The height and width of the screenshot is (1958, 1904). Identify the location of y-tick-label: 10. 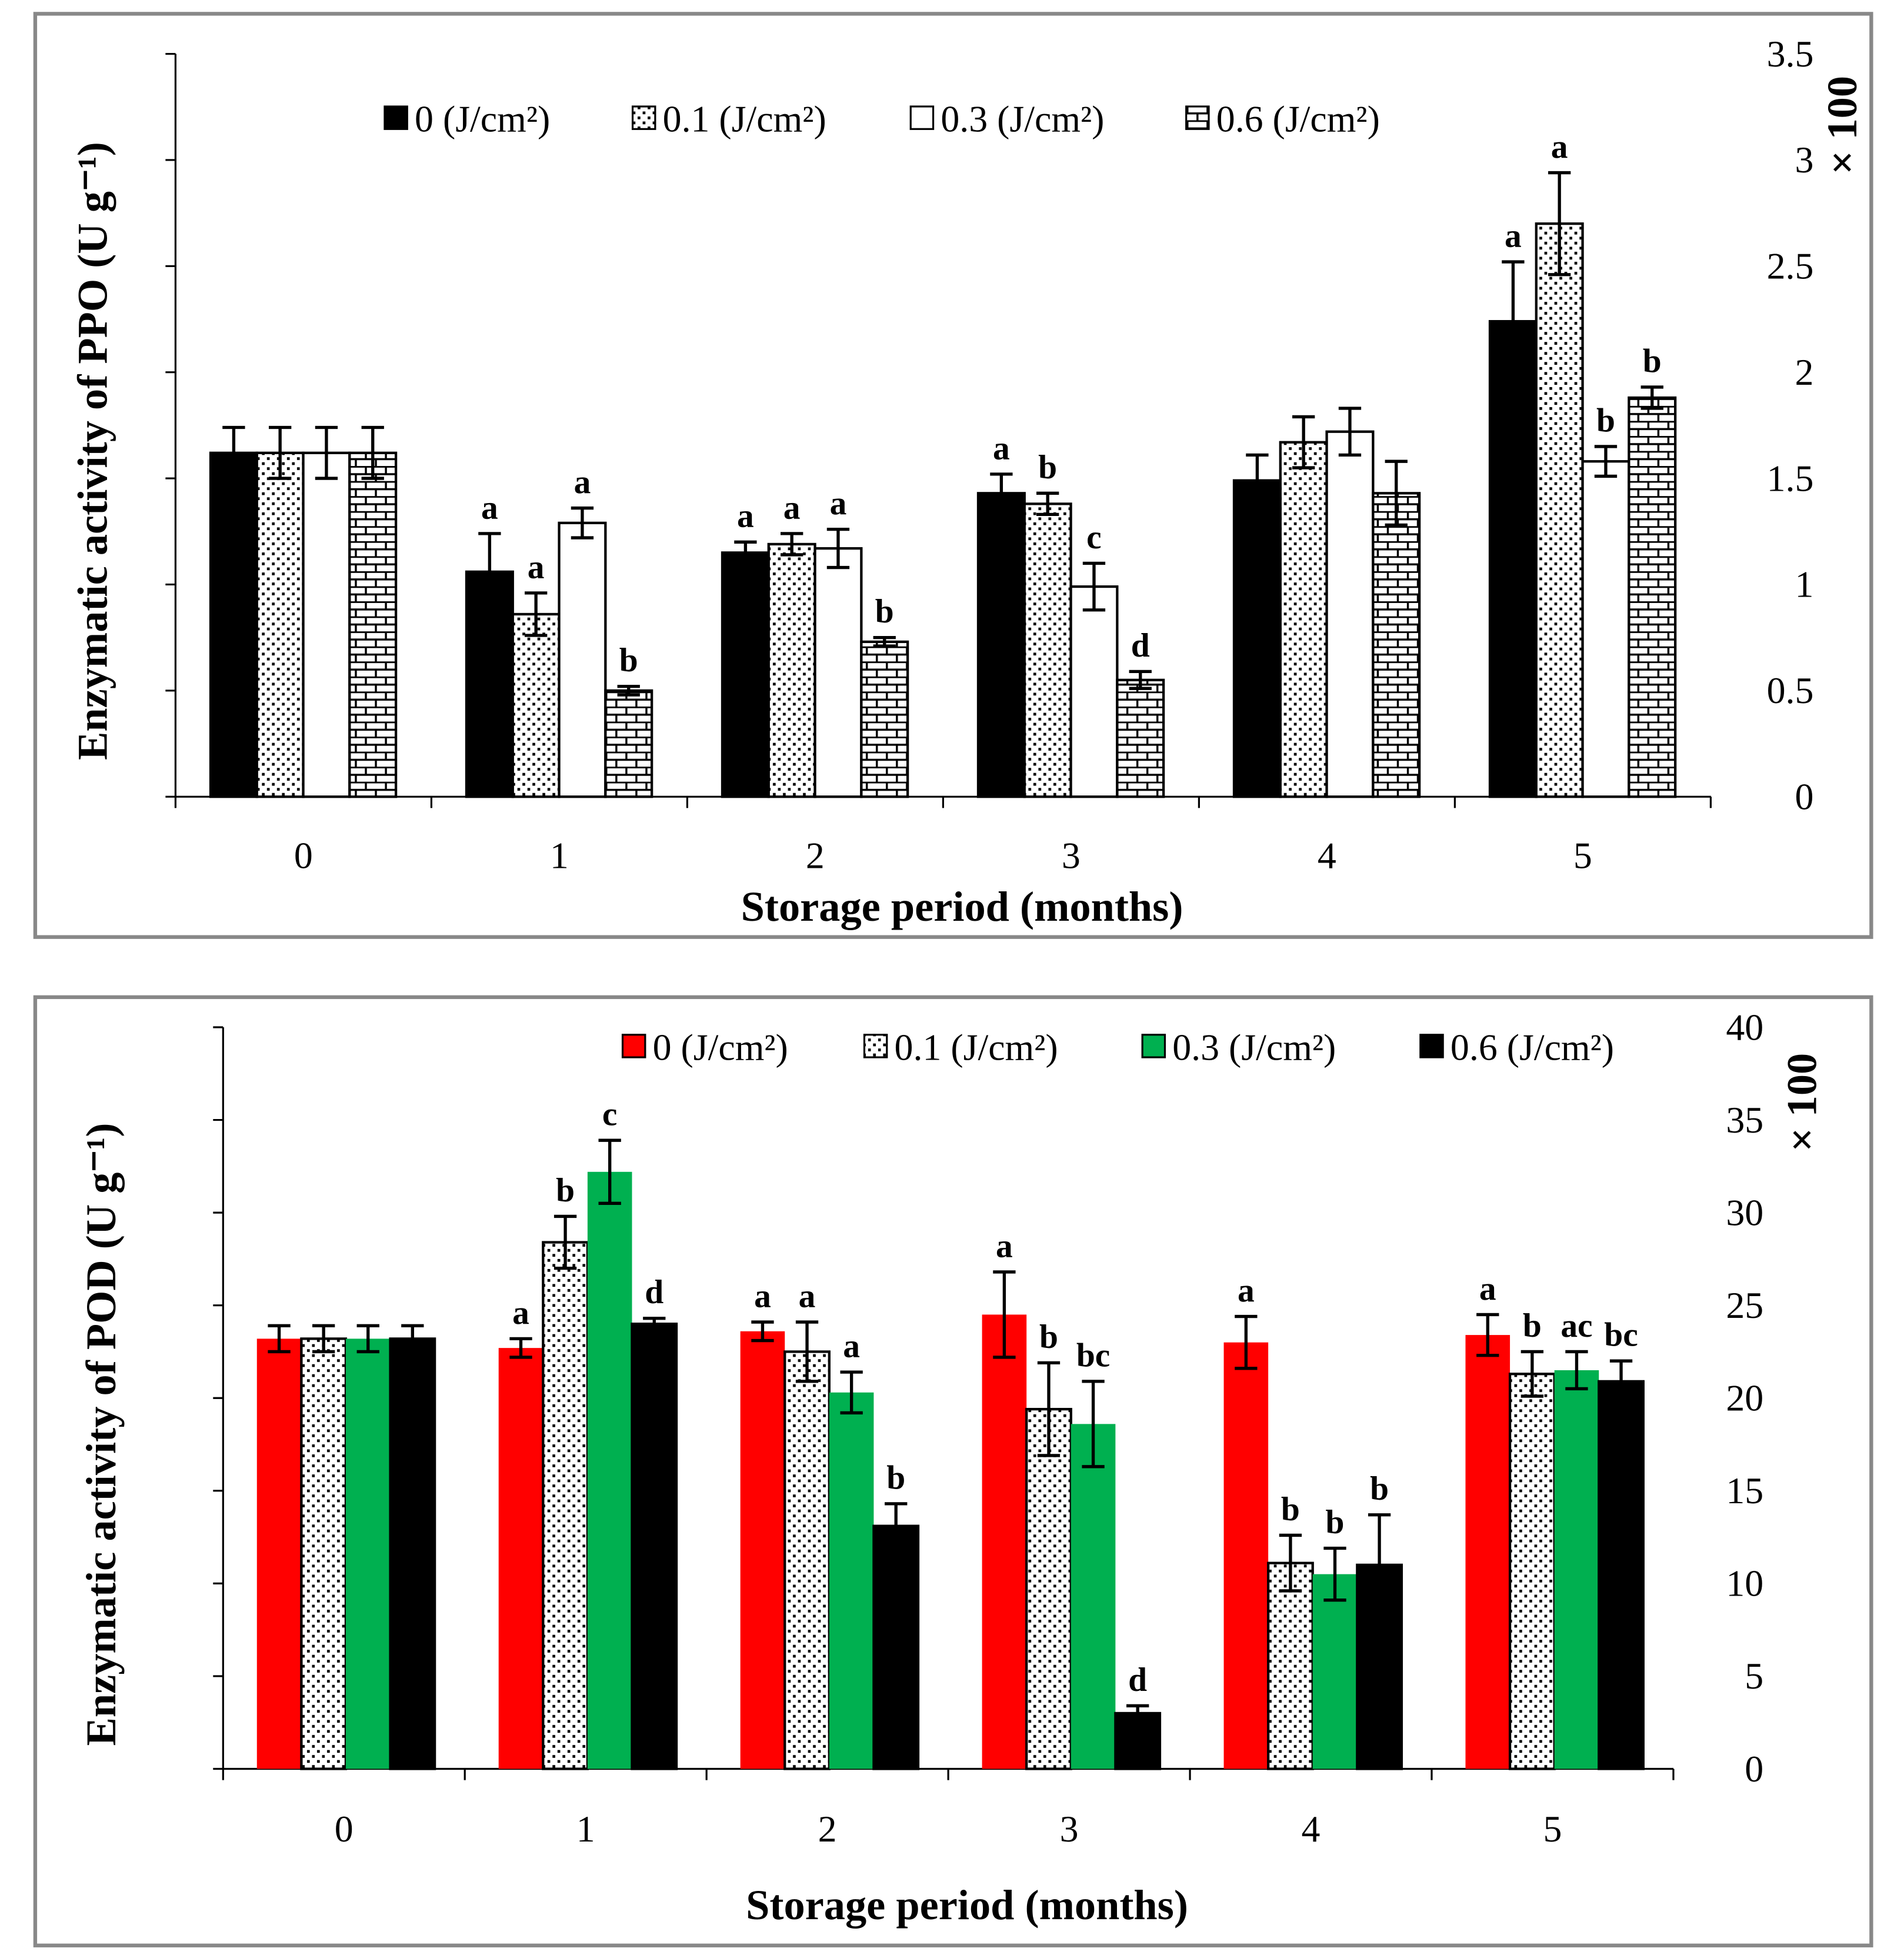
(1744, 1583).